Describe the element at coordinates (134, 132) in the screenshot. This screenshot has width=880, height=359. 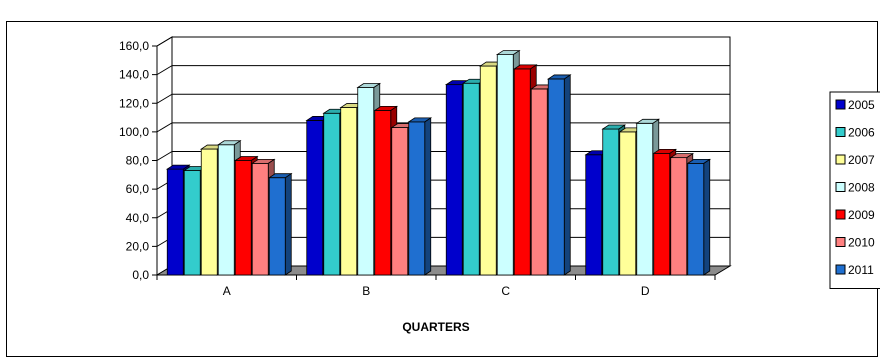
I see `y-tick-label: 100,0` at that location.